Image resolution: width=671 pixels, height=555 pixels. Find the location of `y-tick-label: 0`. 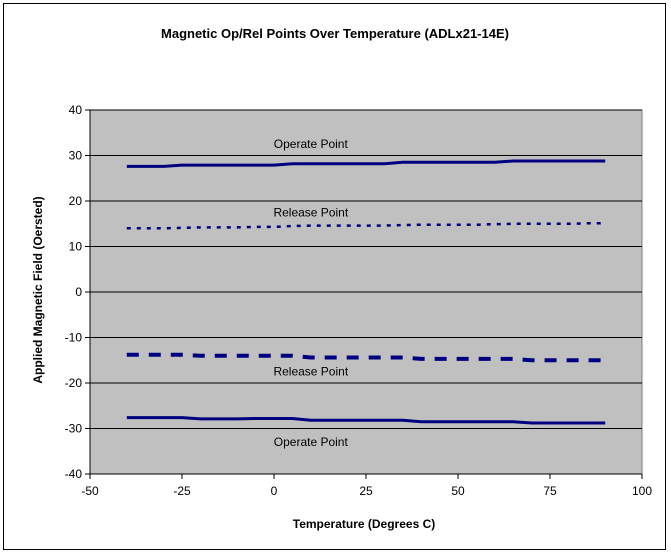

y-tick-label: 0 is located at coordinates (78, 292).